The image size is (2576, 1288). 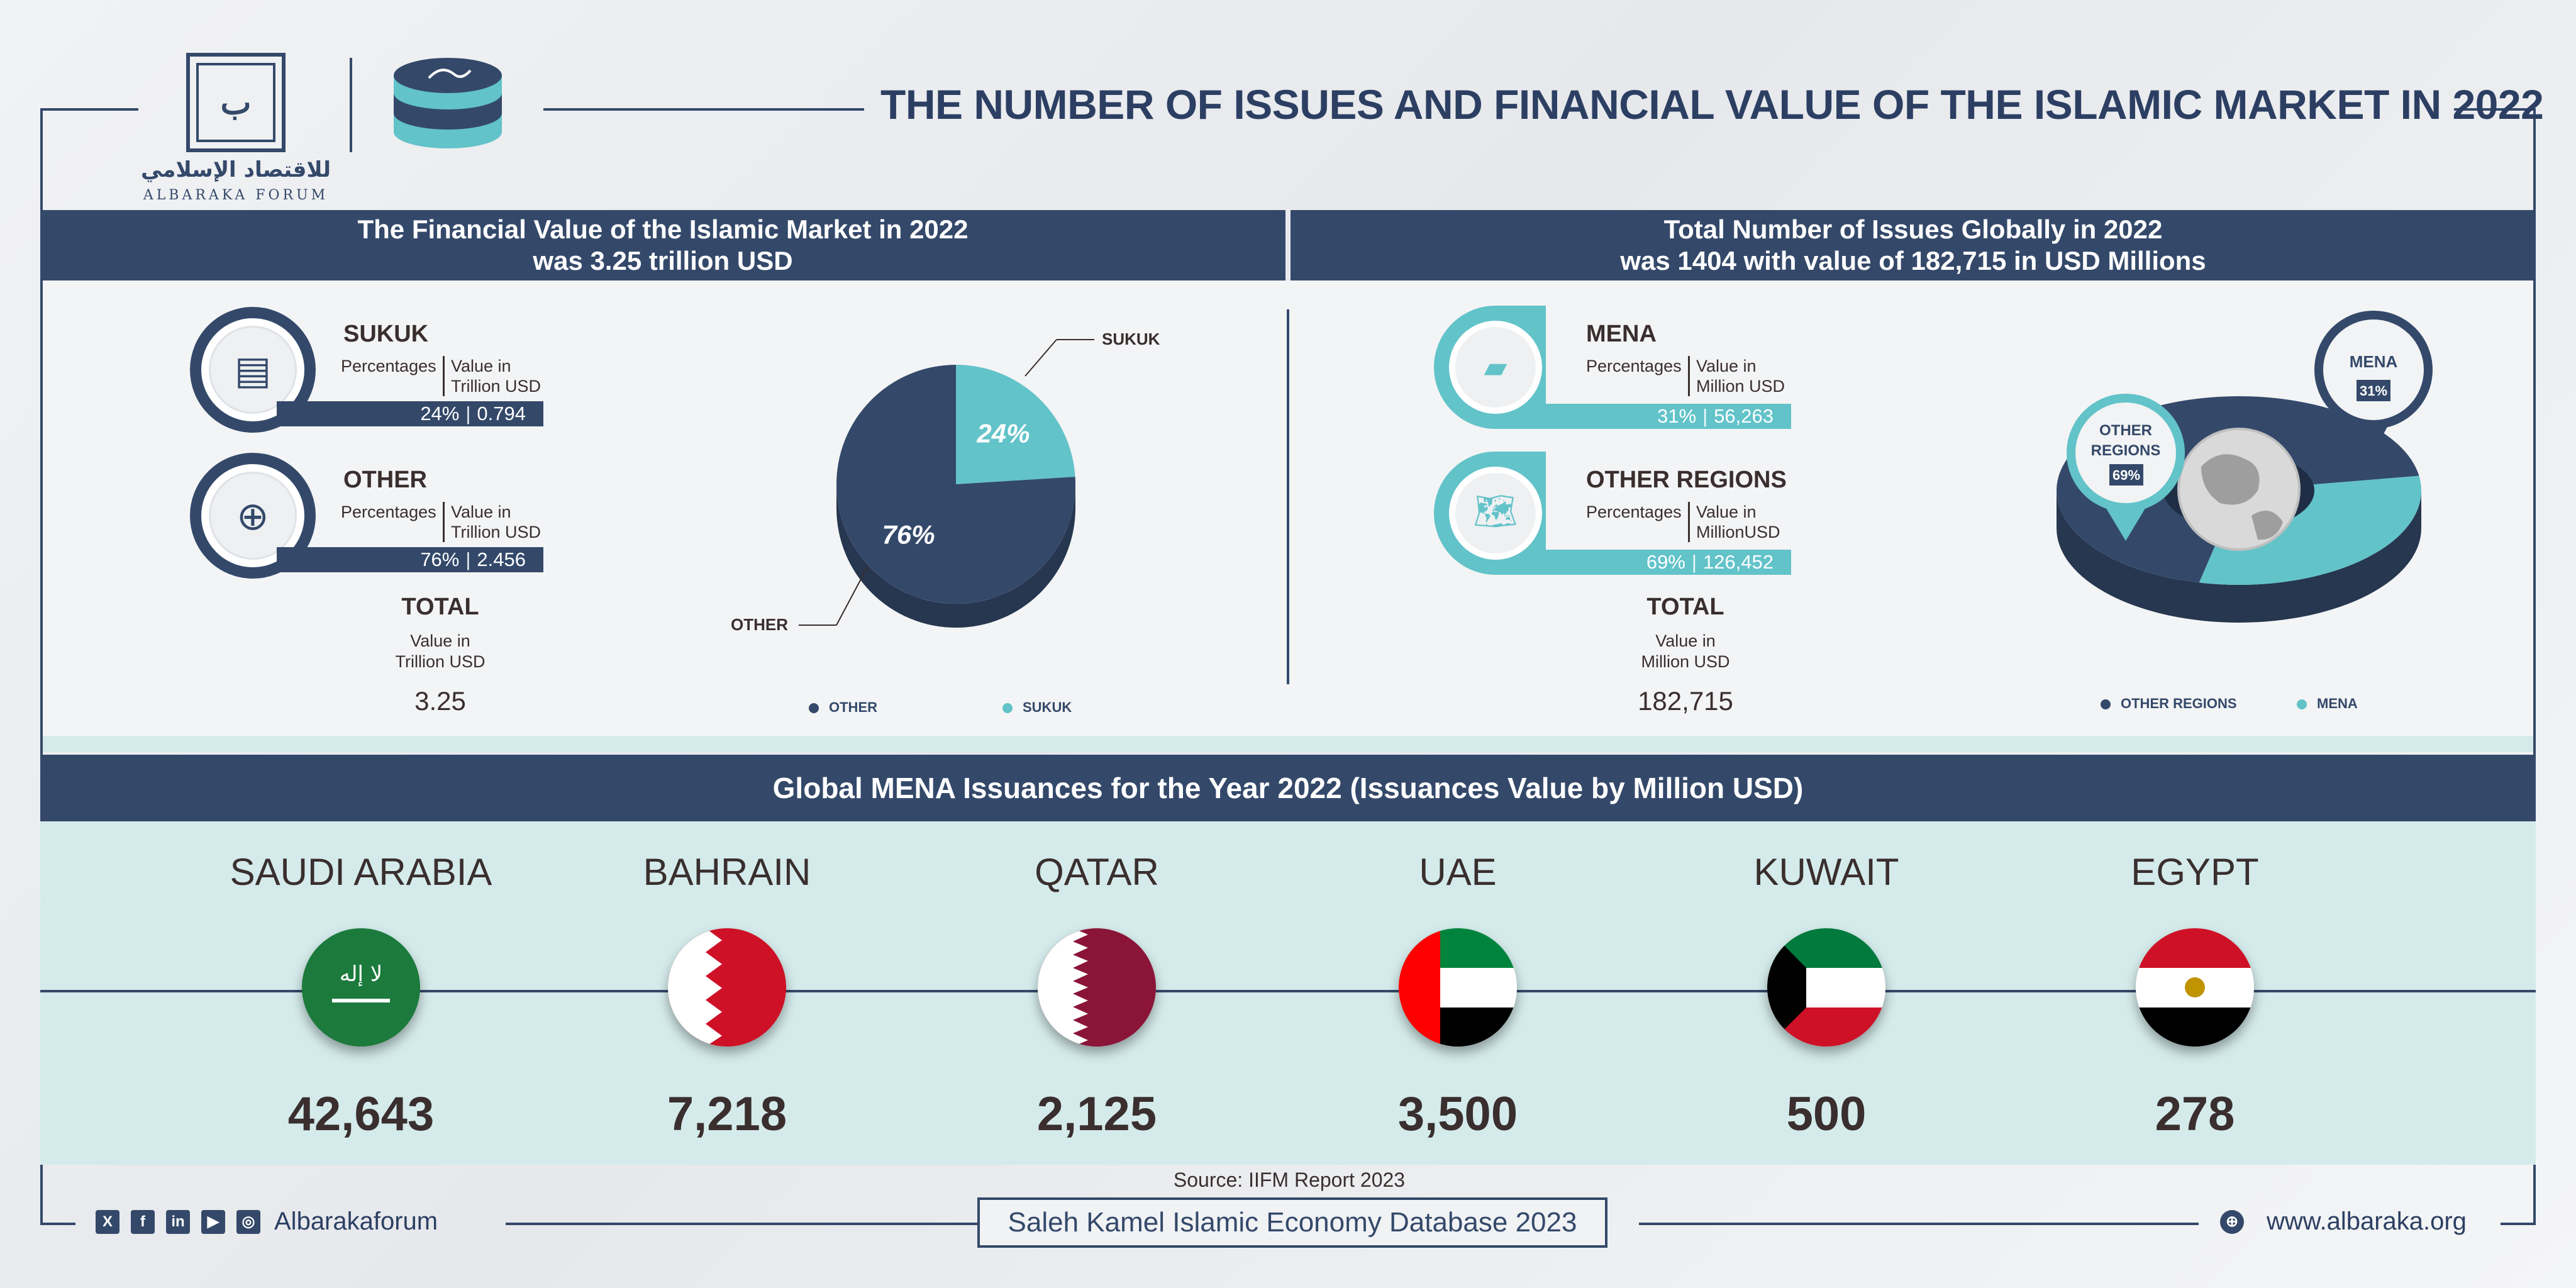 What do you see at coordinates (178, 1221) in the screenshot?
I see `linkedin-icon: in` at bounding box center [178, 1221].